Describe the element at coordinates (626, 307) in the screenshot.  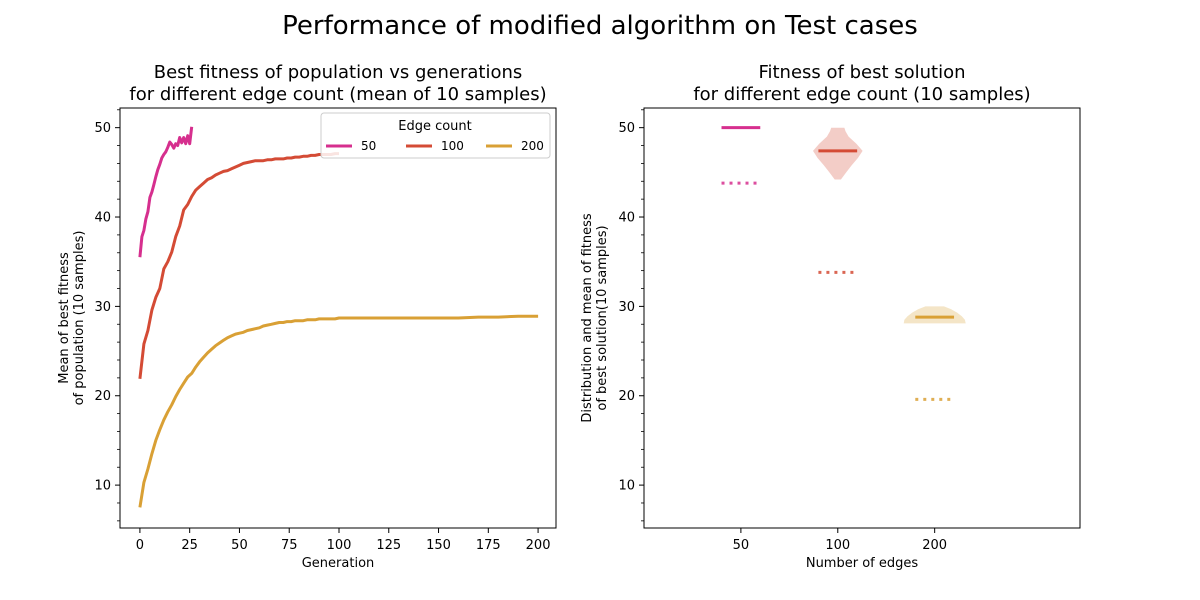
I see `right-y-tick-label: 30` at that location.